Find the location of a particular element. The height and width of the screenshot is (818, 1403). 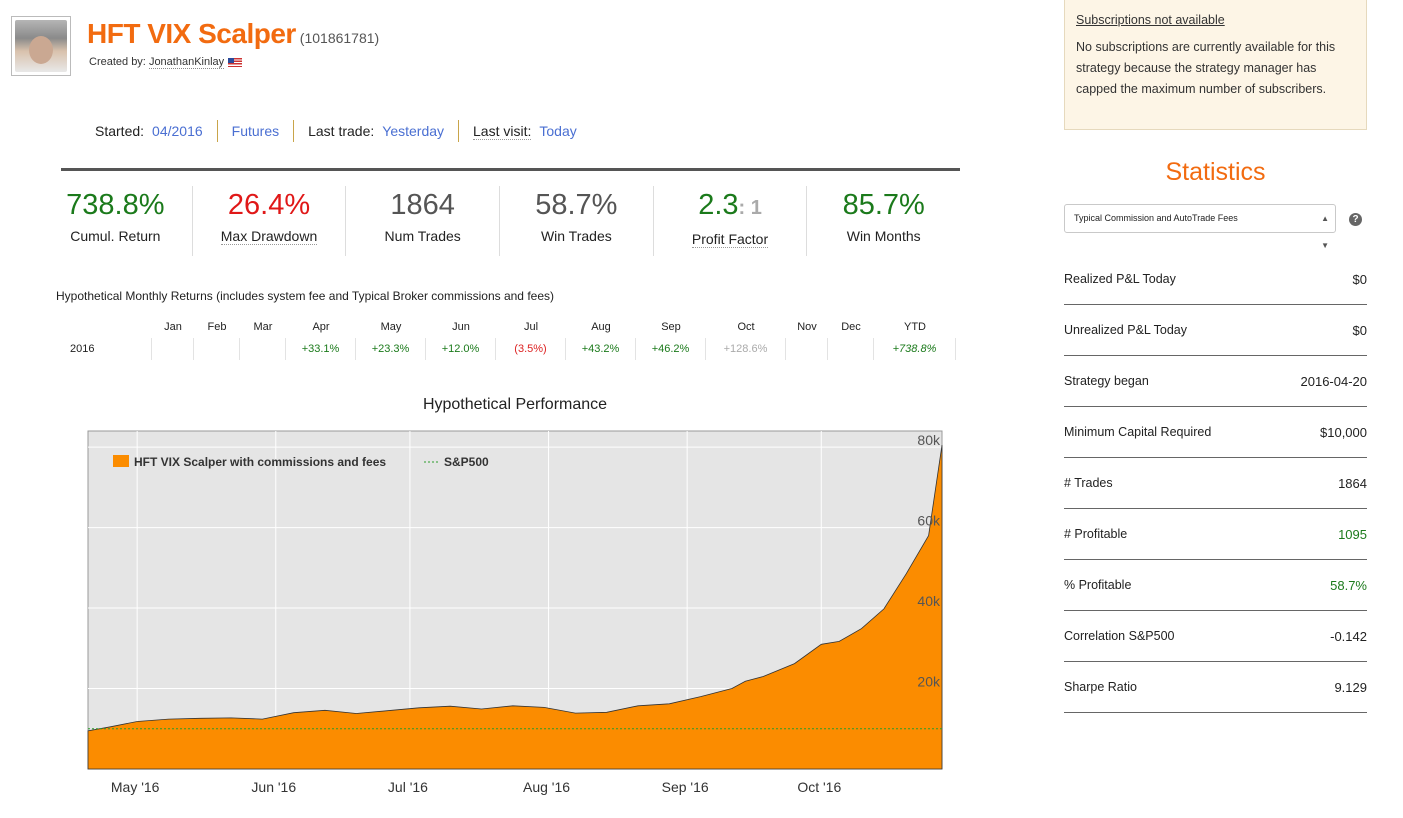

month-return: +738.8% is located at coordinates (915, 349).